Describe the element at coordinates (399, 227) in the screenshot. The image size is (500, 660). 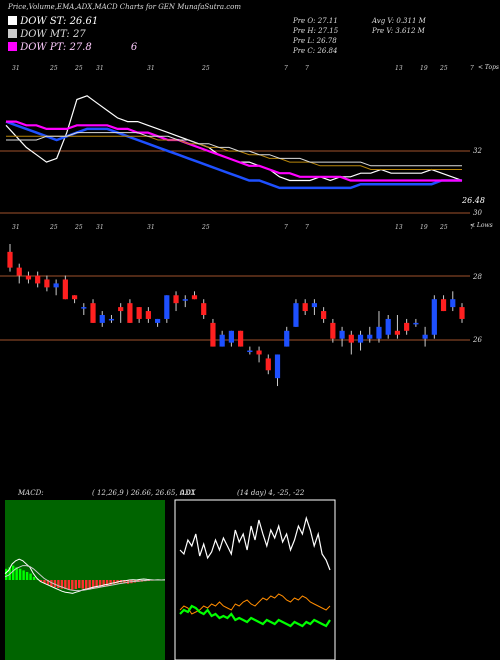
I see `price-x-label-8: 13` at that location.